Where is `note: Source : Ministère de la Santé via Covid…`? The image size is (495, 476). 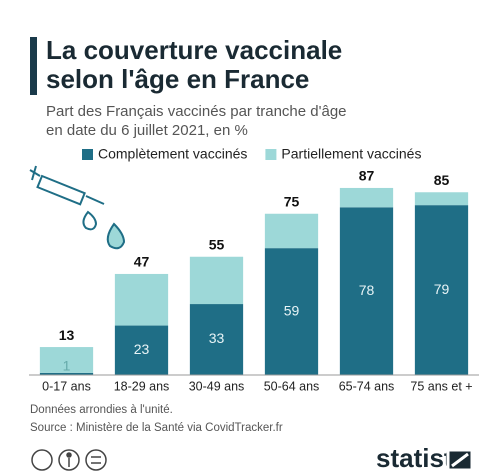 note: Source : Ministère de la Santé via Covid… is located at coordinates (156, 428).